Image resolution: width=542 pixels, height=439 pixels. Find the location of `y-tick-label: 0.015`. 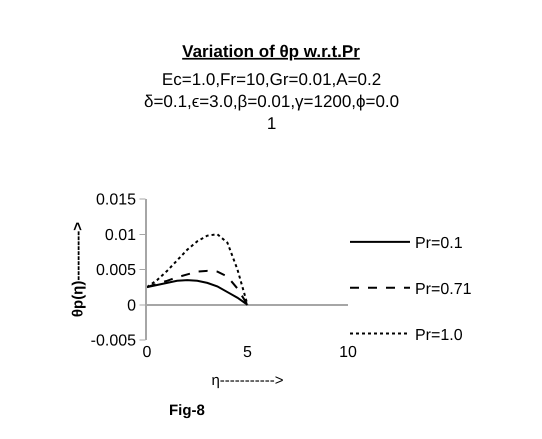

y-tick-label: 0.015 is located at coordinates (116, 200).